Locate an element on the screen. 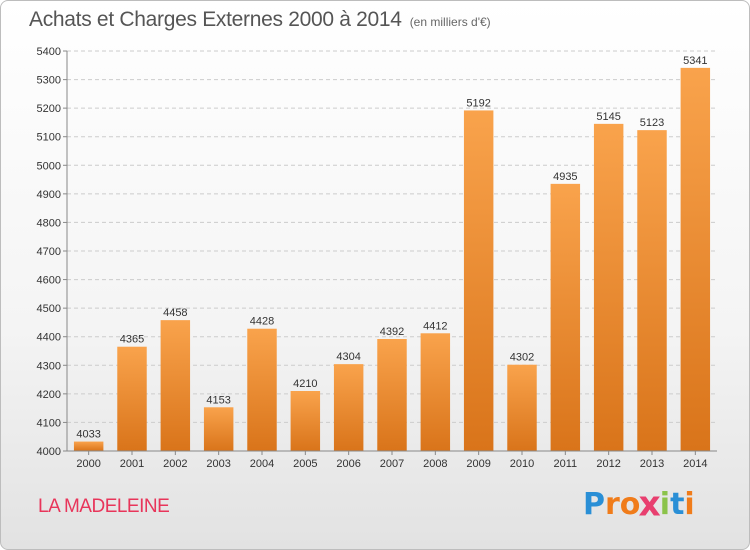 Image resolution: width=750 pixels, height=550 pixels. x-tick-label-2014: 2014 is located at coordinates (695, 464).